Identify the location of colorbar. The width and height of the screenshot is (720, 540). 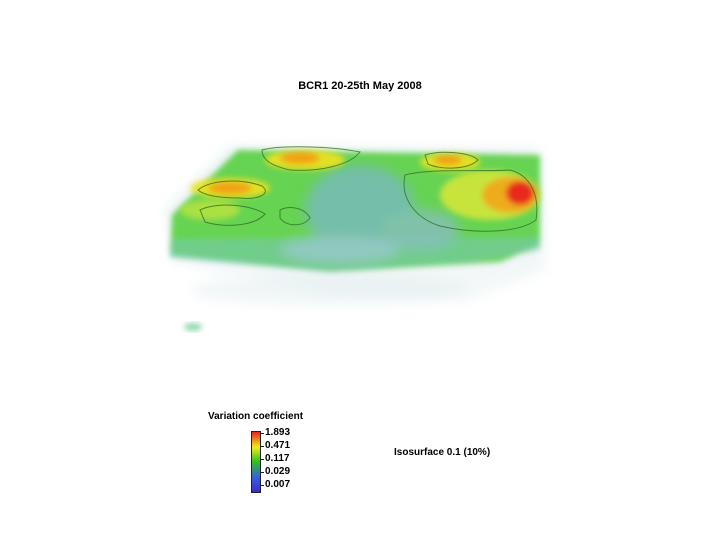
(256, 462).